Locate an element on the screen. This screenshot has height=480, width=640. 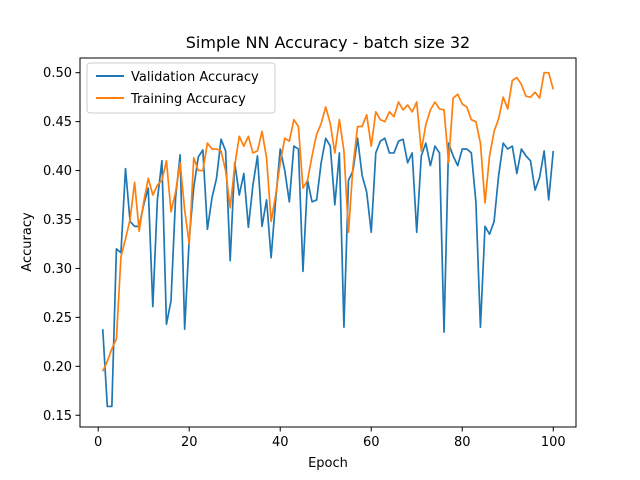
y-tick-label: 0.15 is located at coordinates (57, 416).